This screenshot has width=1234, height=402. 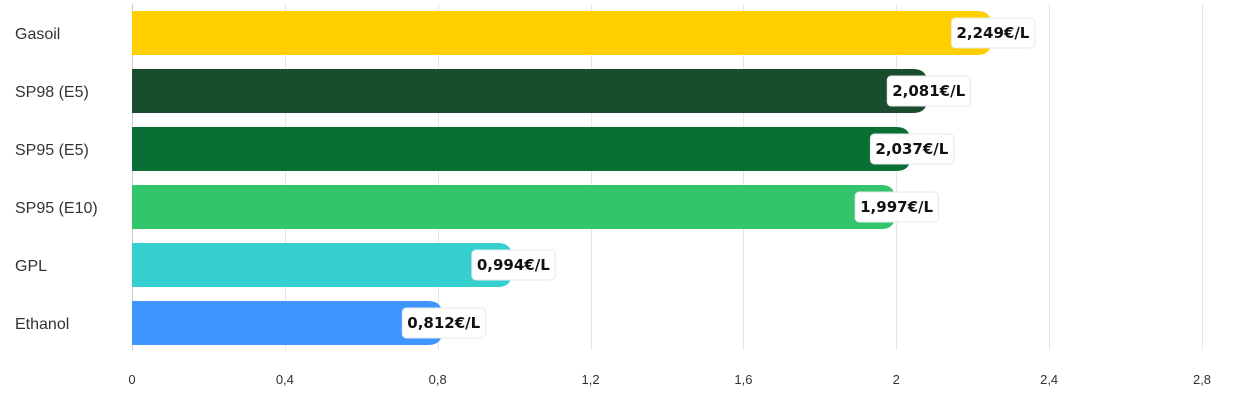 What do you see at coordinates (285, 379) in the screenshot?
I see `x-tick-label: 0,4` at bounding box center [285, 379].